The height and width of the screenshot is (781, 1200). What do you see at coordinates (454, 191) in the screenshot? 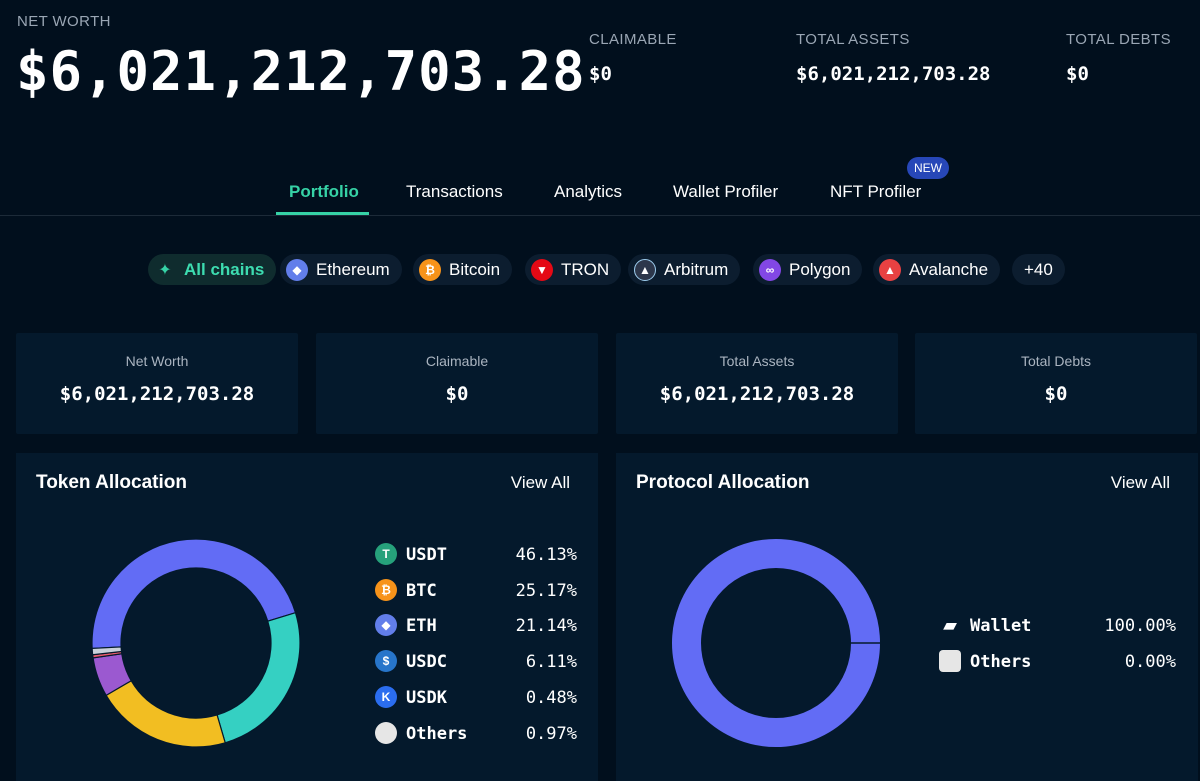
I see `tab-transactions: Transactions` at bounding box center [454, 191].